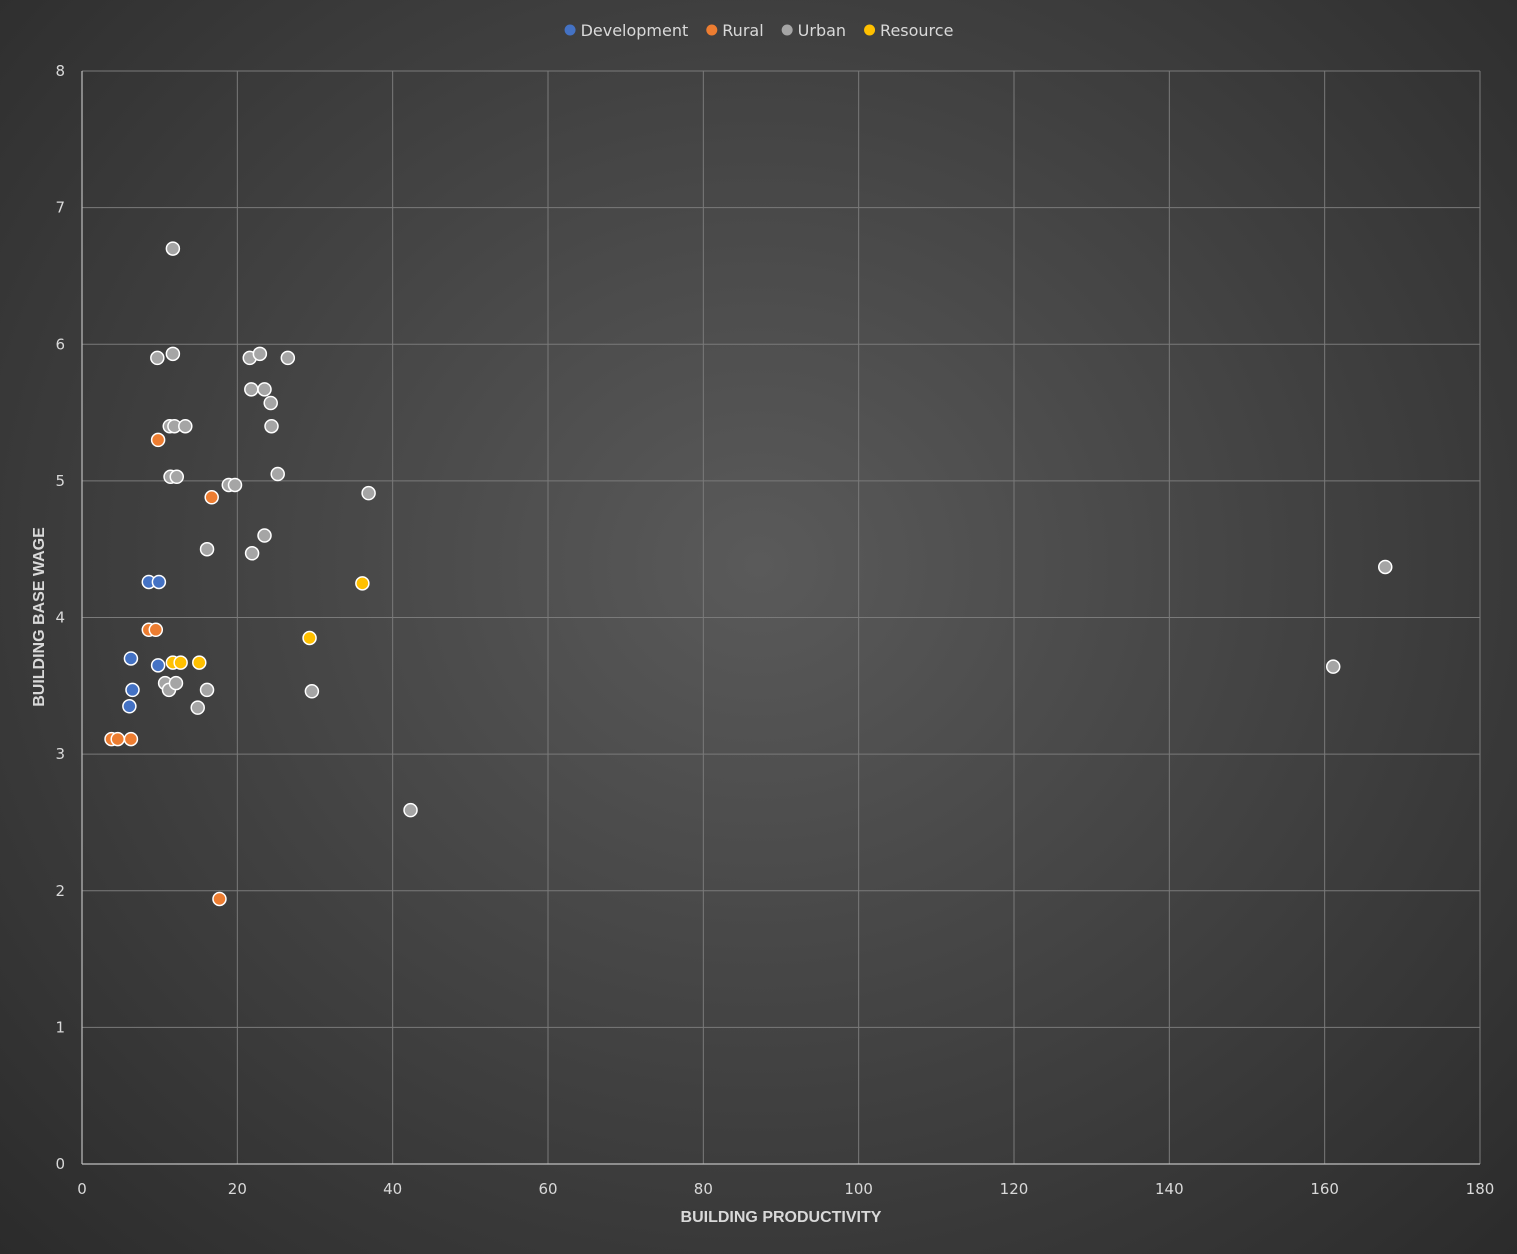 Image resolution: width=1517 pixels, height=1254 pixels. What do you see at coordinates (785, 1189) in the screenshot?
I see `x-tick-labels: 0 20 40 60 80 100 120 140 160 180` at bounding box center [785, 1189].